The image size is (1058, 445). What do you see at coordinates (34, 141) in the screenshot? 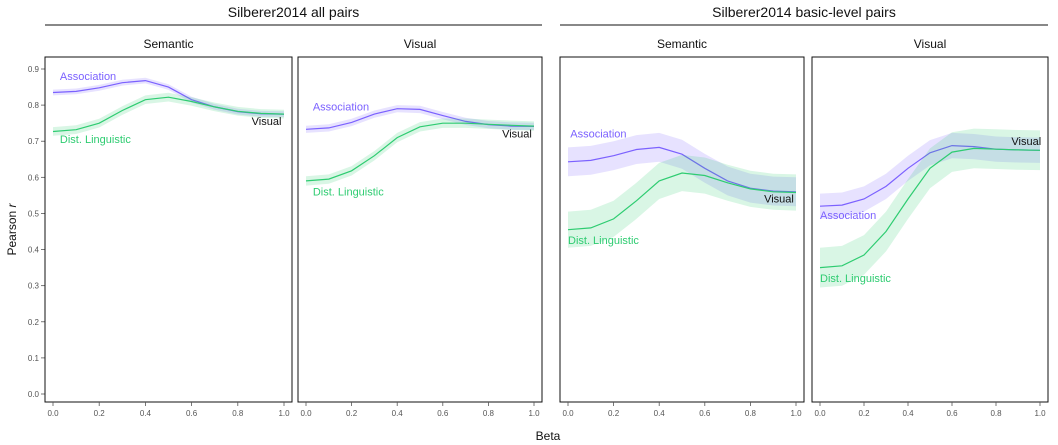
I see `y-tick-label: 0.7` at bounding box center [34, 141].